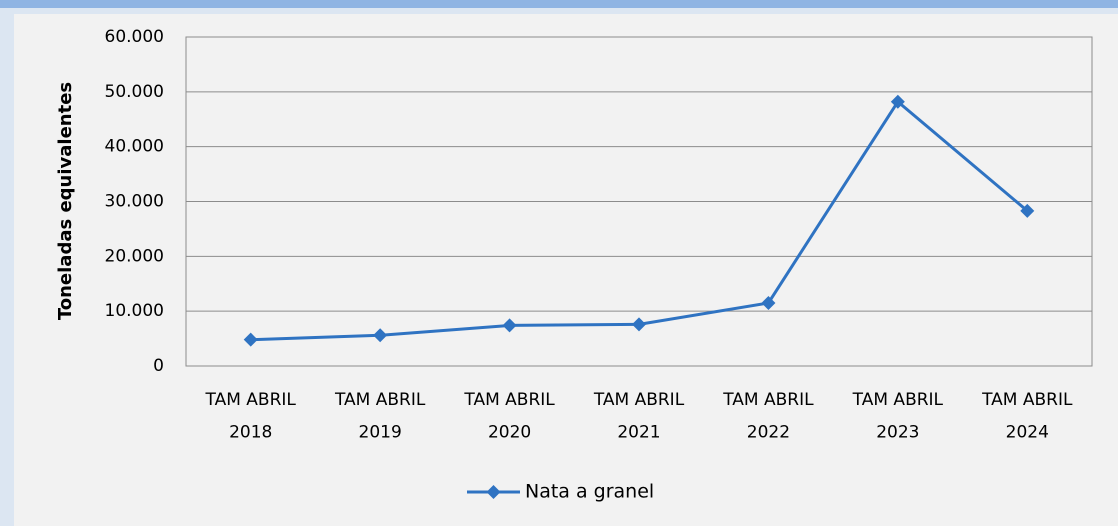 This screenshot has height=526, width=1118. Describe the element at coordinates (134, 311) in the screenshot. I see `y-tick-label: 10.000` at that location.